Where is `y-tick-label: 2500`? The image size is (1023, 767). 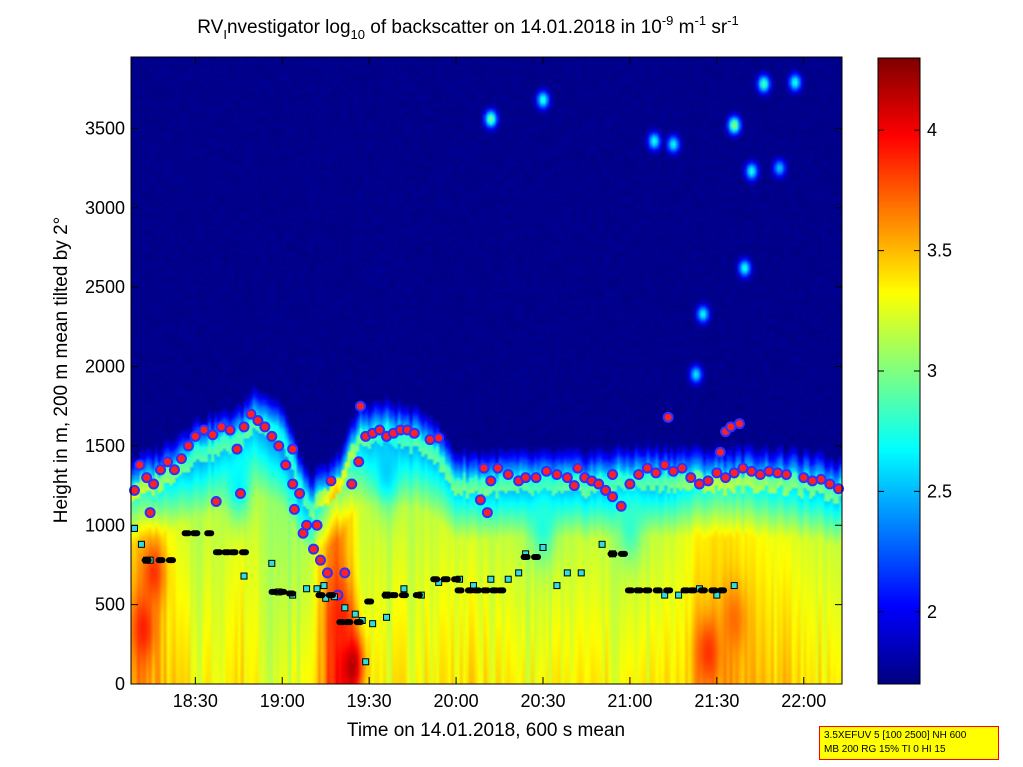 y-tick-label: 2500 is located at coordinates (105, 287).